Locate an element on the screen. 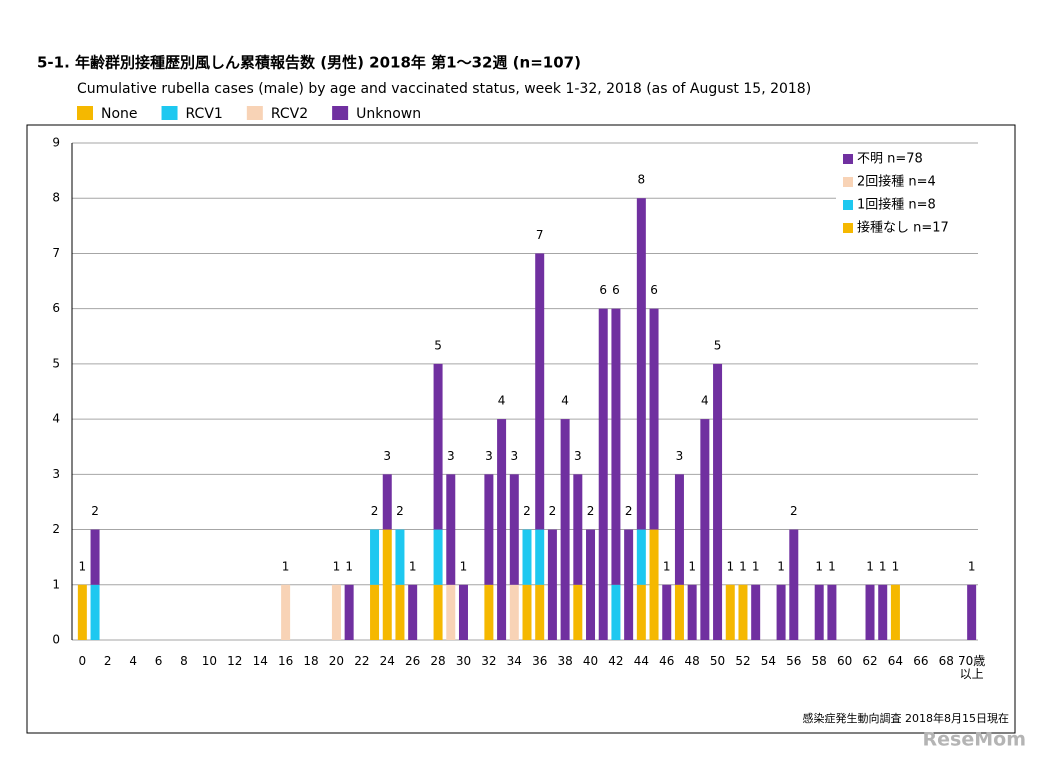 Image resolution: width=1041 pixels, height=759 pixels. x-tick-label: 60 is located at coordinates (844, 661).